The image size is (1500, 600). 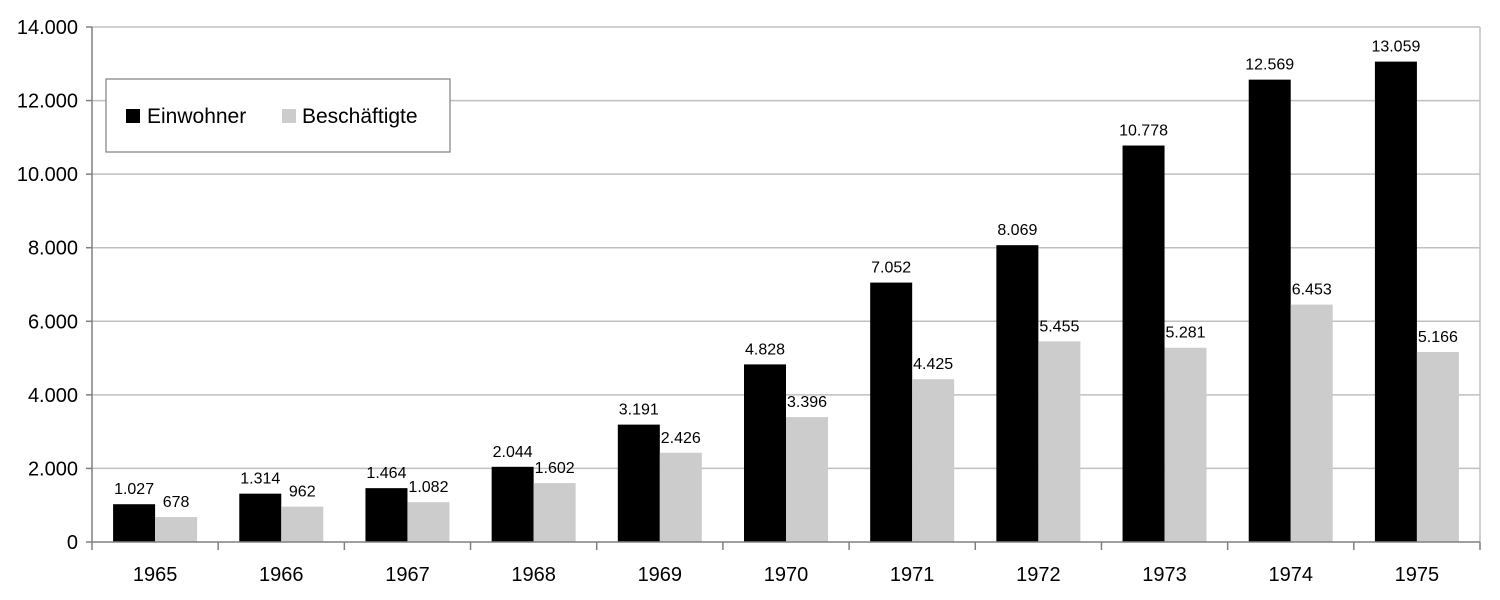 I want to click on data-label-beschaeftigte-1968: 1.602, so click(x=555, y=468).